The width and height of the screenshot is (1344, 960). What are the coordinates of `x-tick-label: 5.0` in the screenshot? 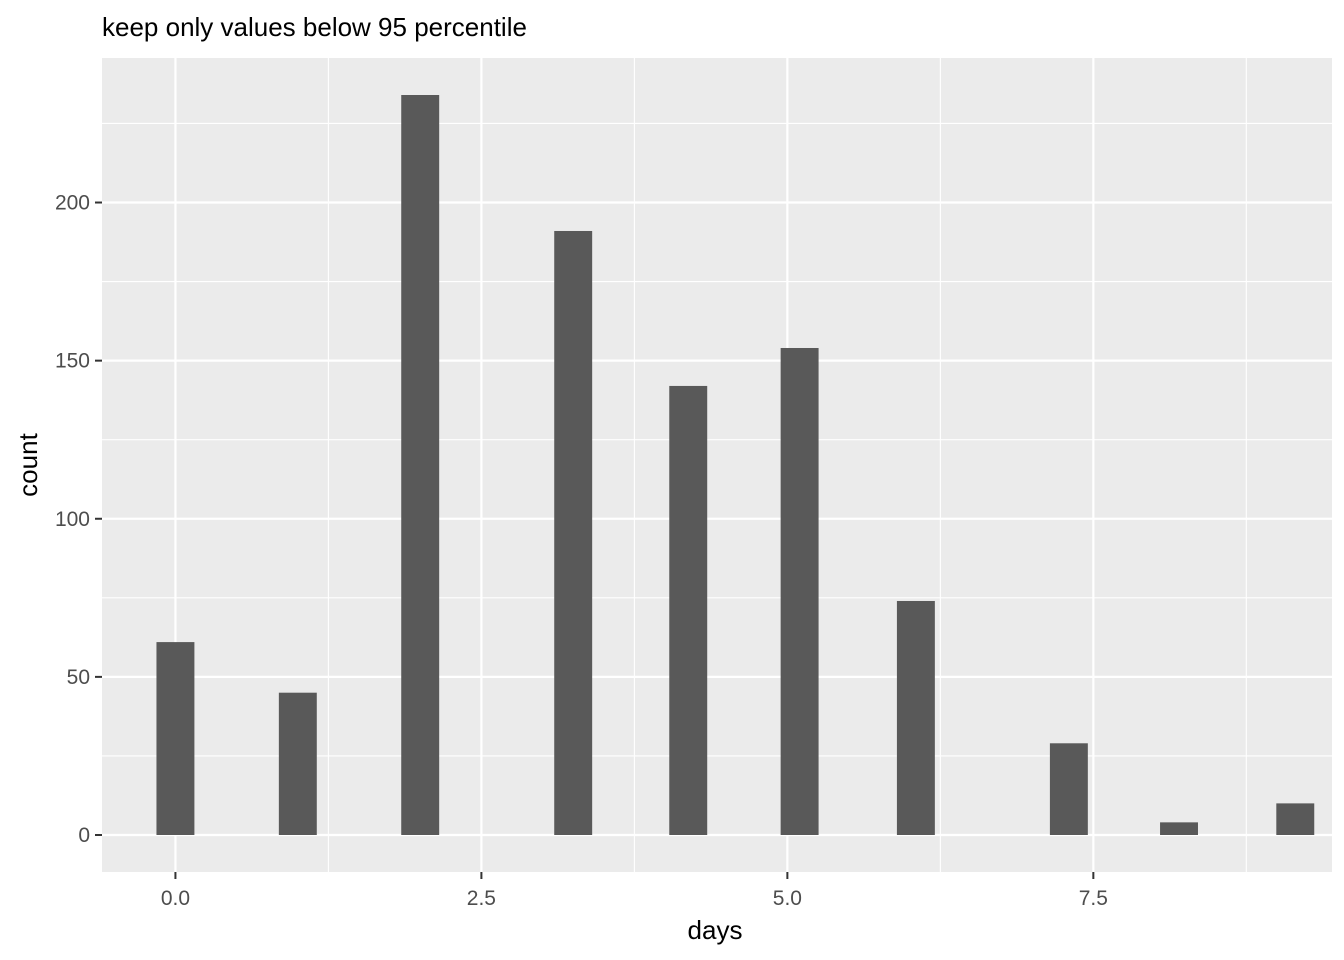 It's located at (787, 898).